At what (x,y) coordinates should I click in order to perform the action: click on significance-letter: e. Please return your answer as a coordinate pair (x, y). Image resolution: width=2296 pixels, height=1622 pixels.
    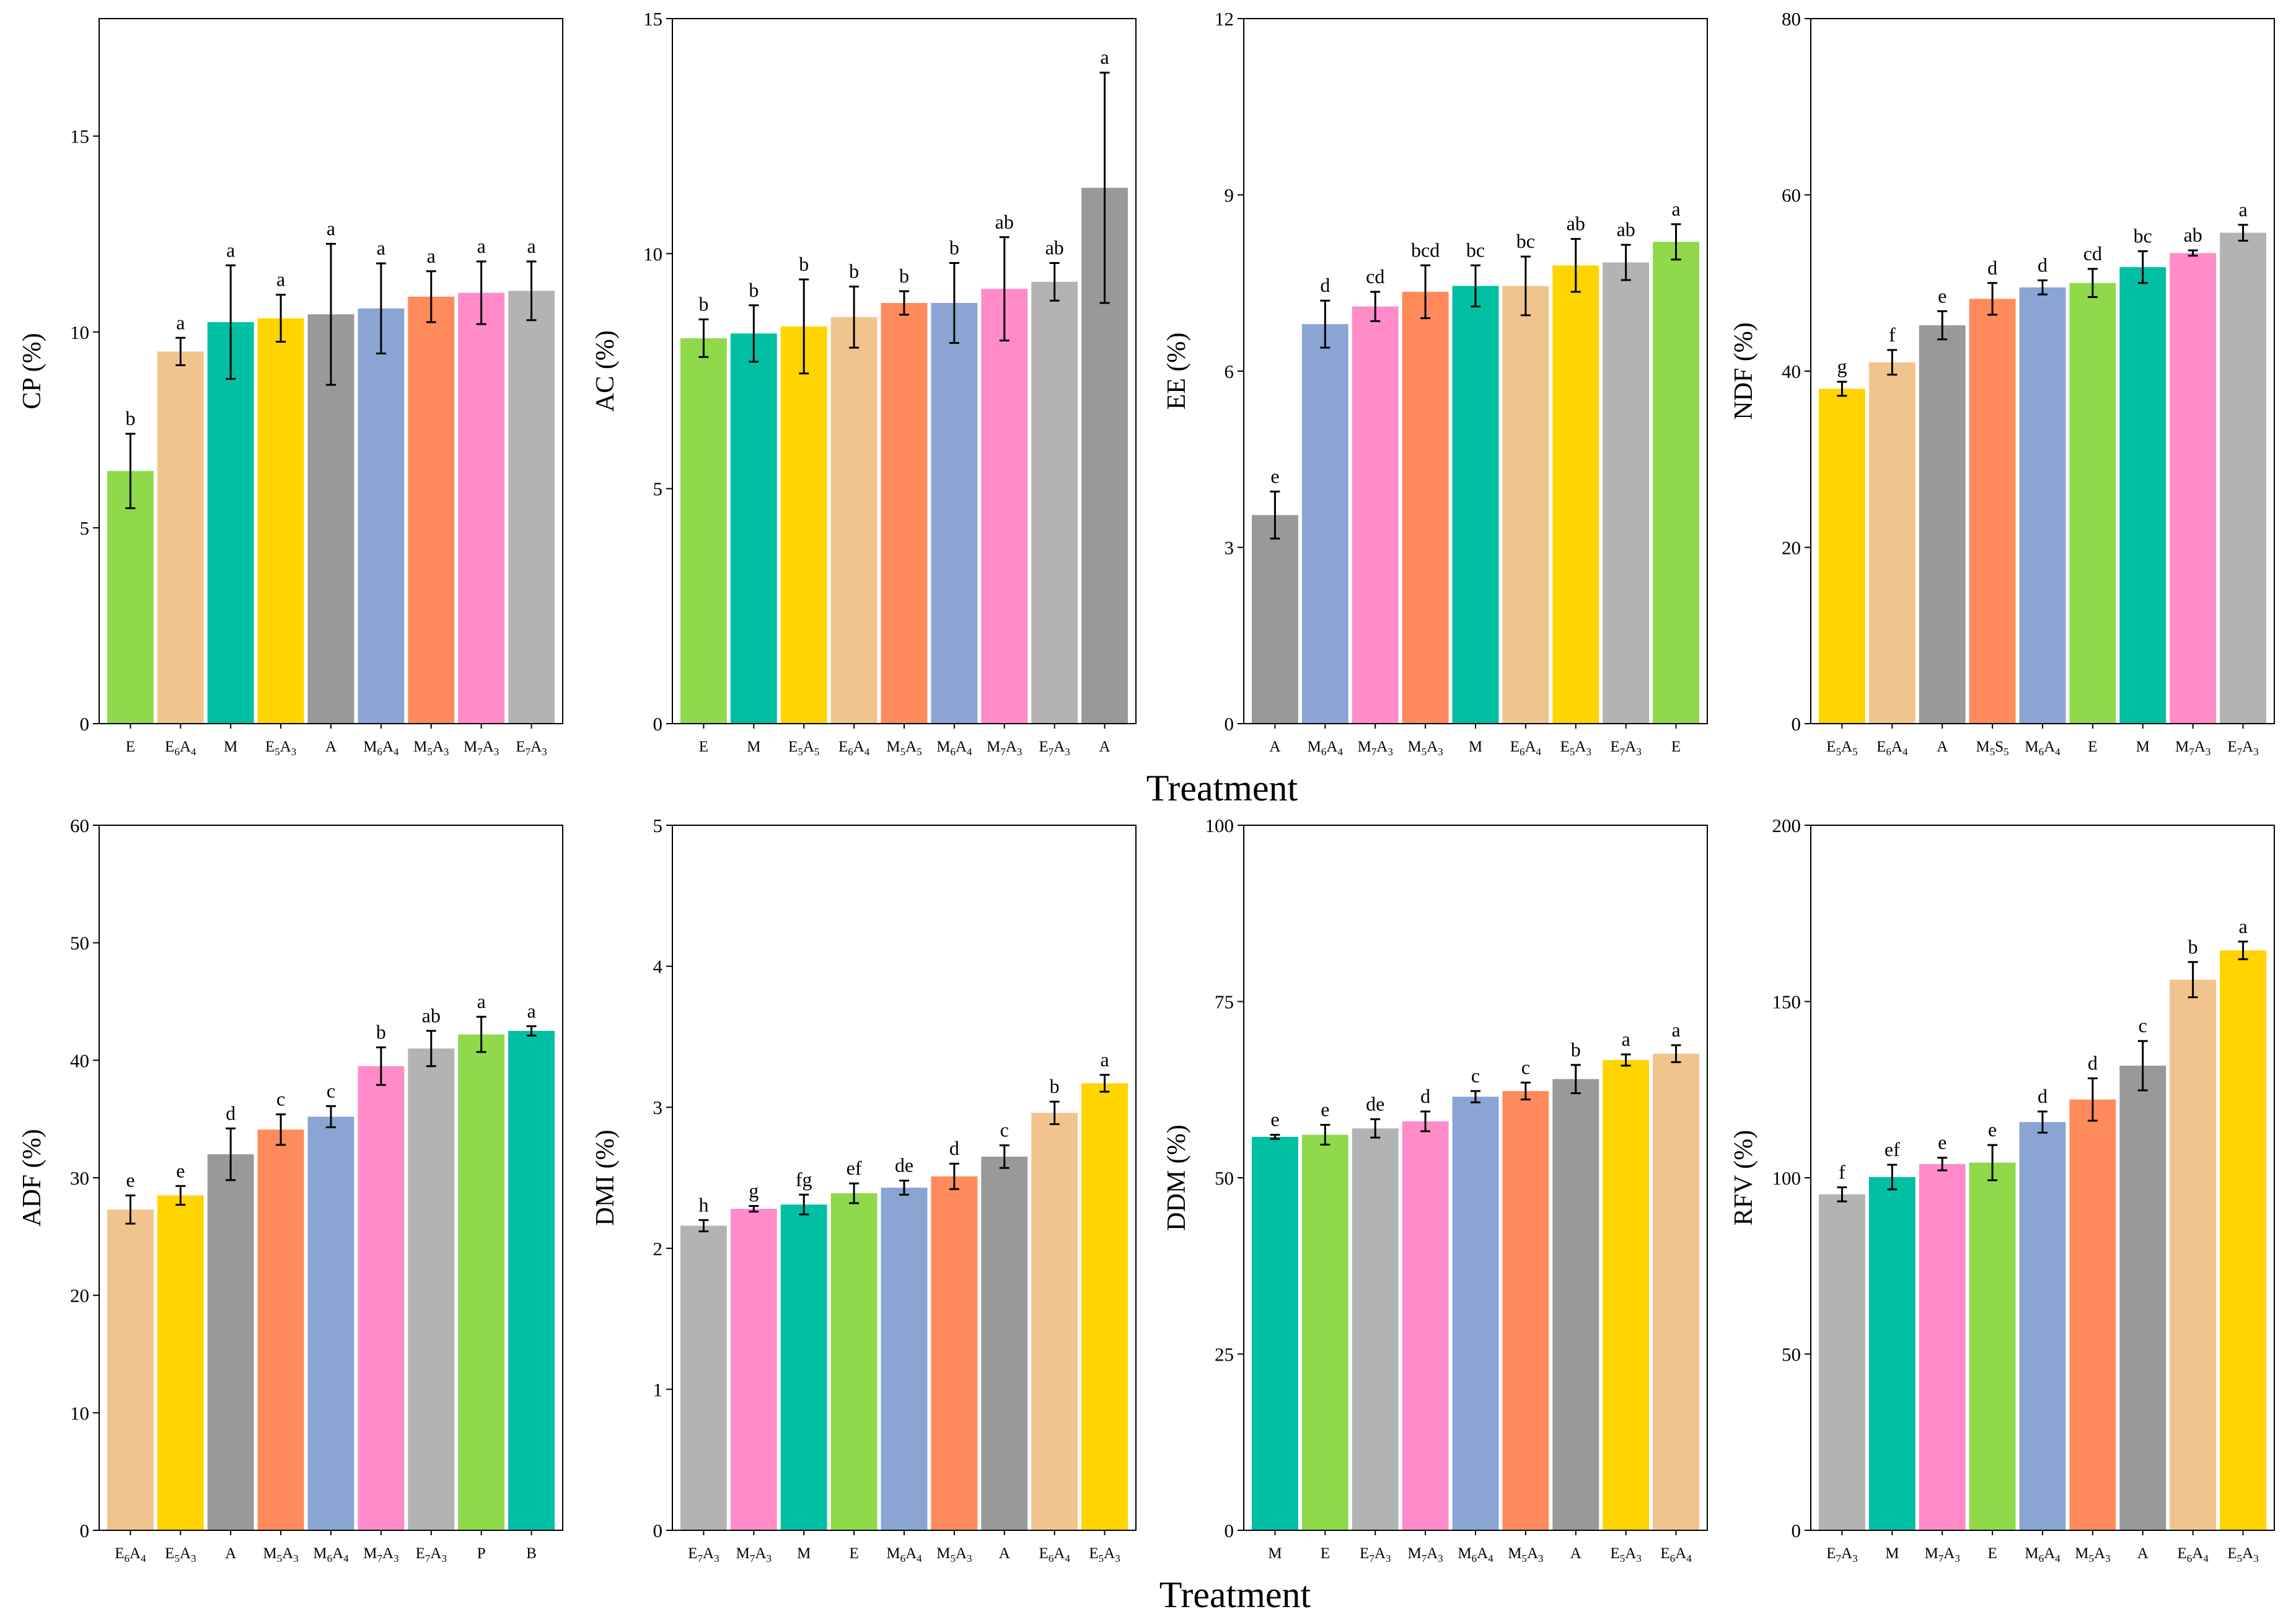
    Looking at the image, I should click on (180, 1170).